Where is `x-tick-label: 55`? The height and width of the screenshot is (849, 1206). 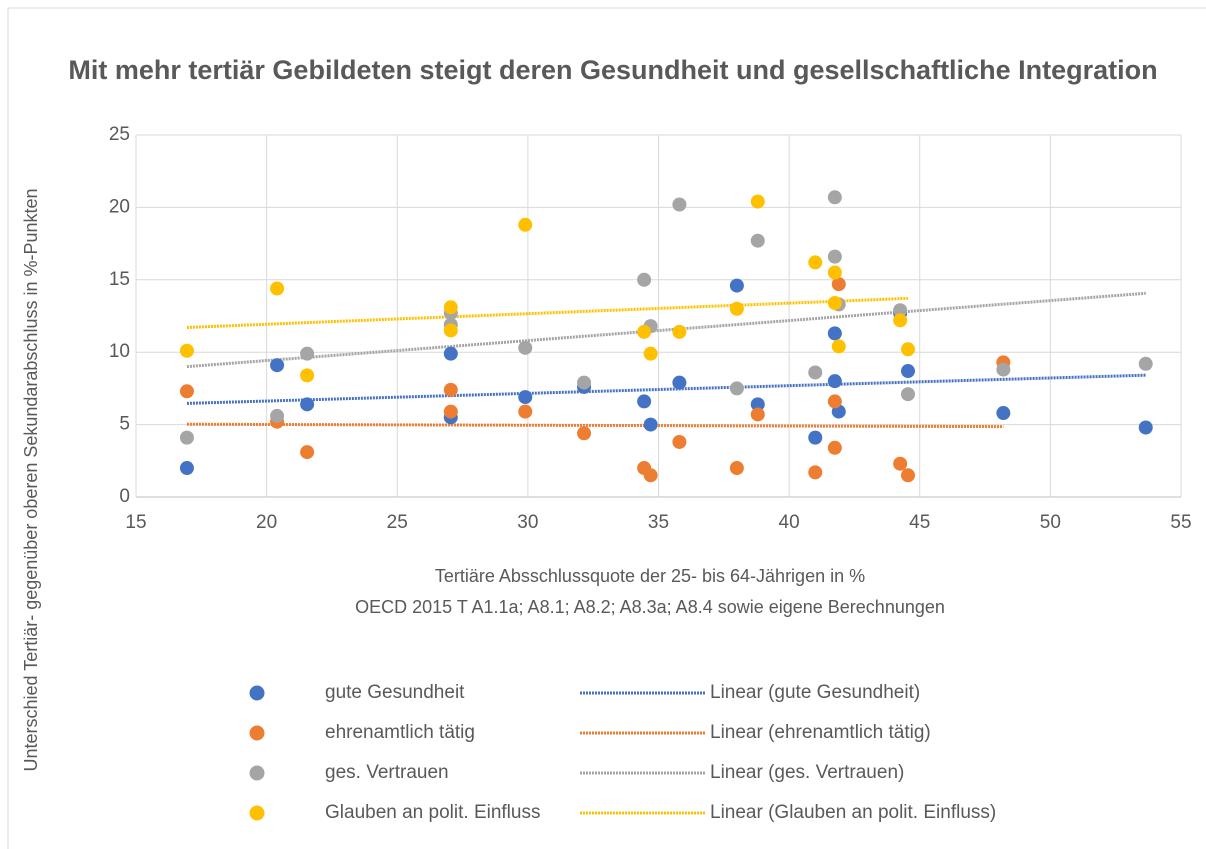 x-tick-label: 55 is located at coordinates (1180, 522).